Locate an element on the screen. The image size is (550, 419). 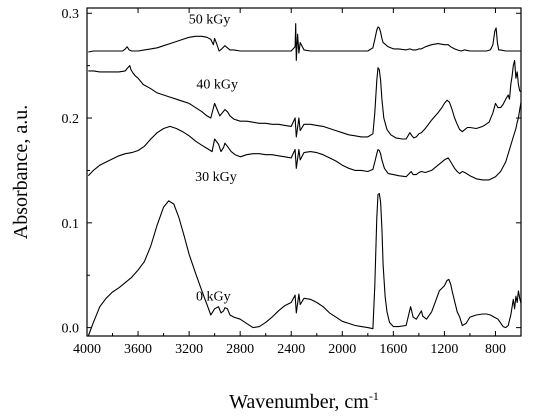
x-tick-label: 800 is located at coordinates (495, 349).